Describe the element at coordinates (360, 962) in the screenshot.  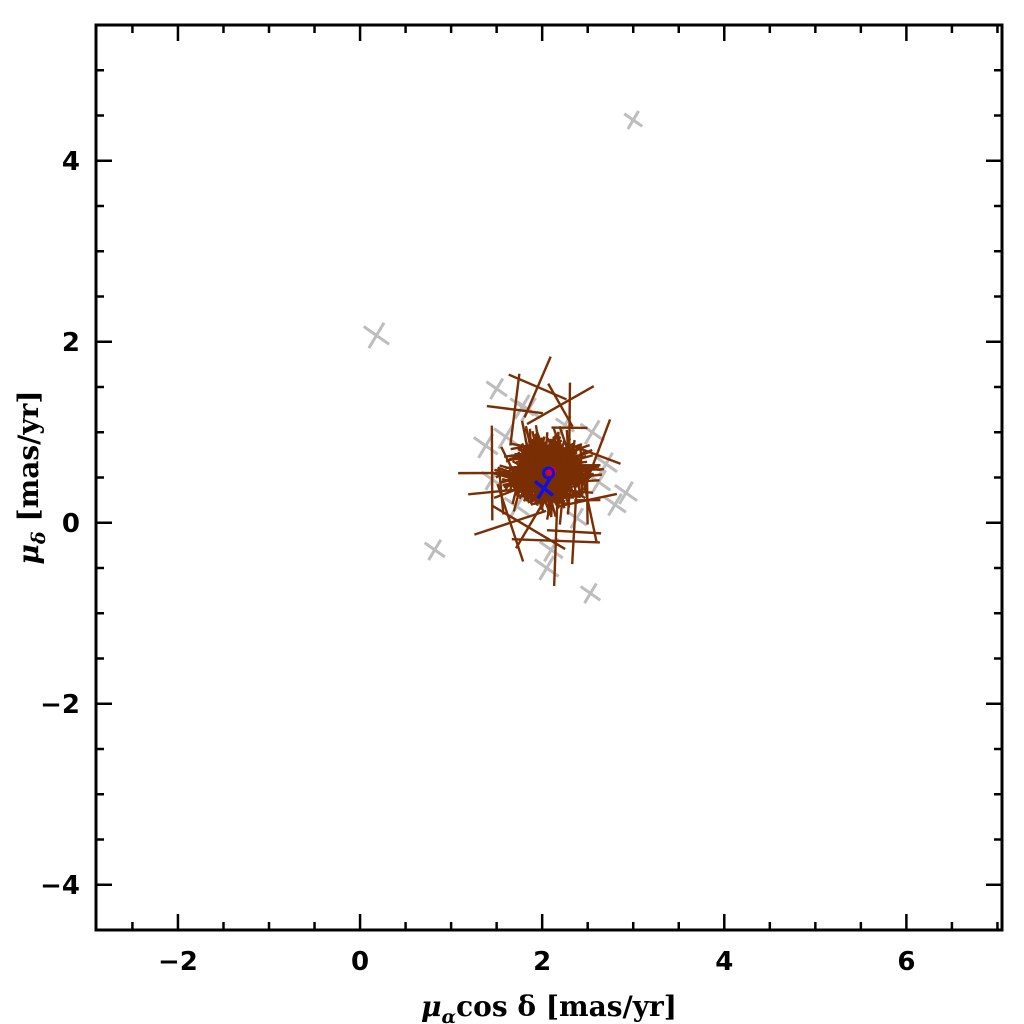
I see `x-tick-label: 0` at that location.